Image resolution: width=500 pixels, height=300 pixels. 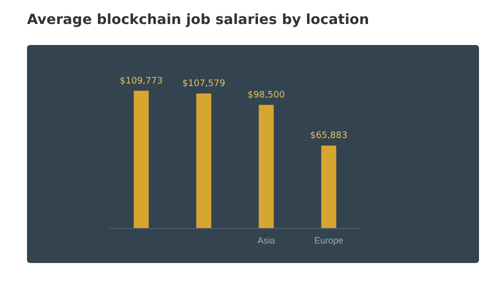 I want to click on chart-title: Average blockchain job salaries by location, so click(x=198, y=20).